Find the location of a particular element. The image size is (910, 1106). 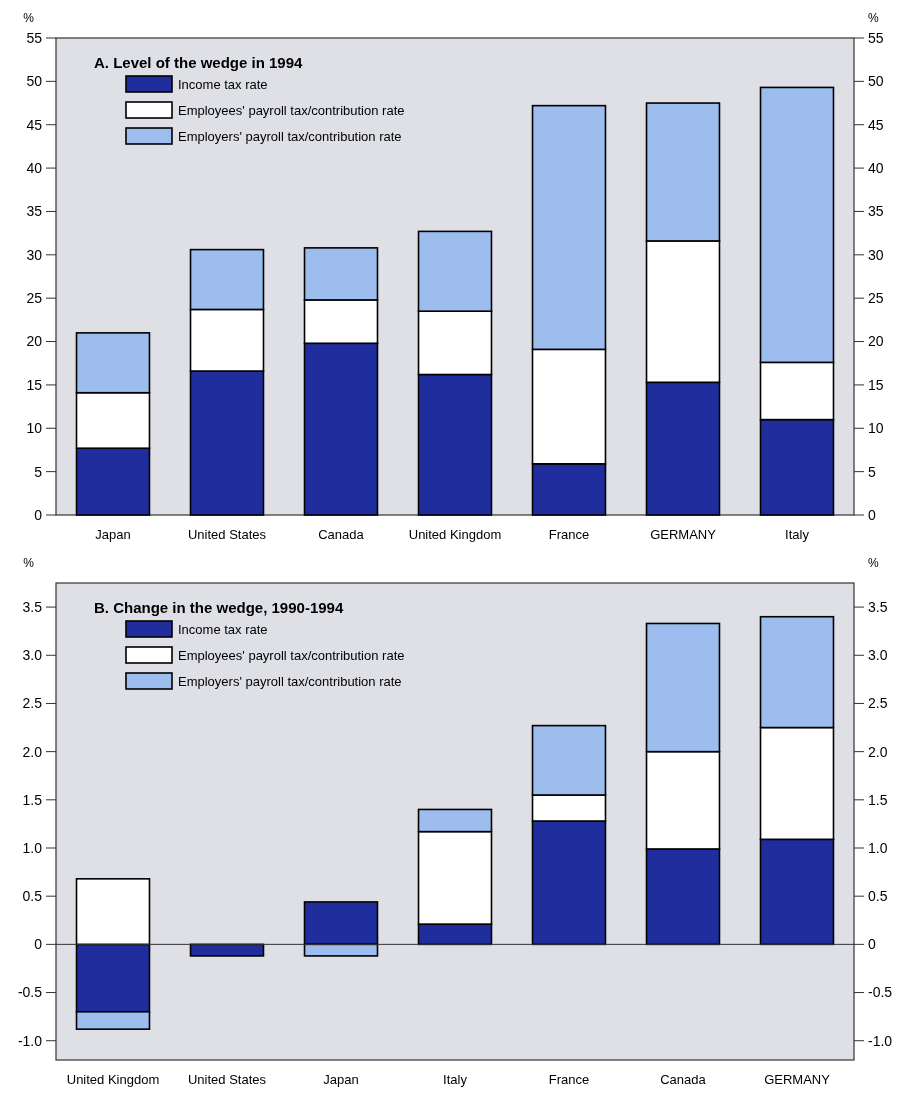

y2-tick-label: 3.5 is located at coordinates (878, 606).